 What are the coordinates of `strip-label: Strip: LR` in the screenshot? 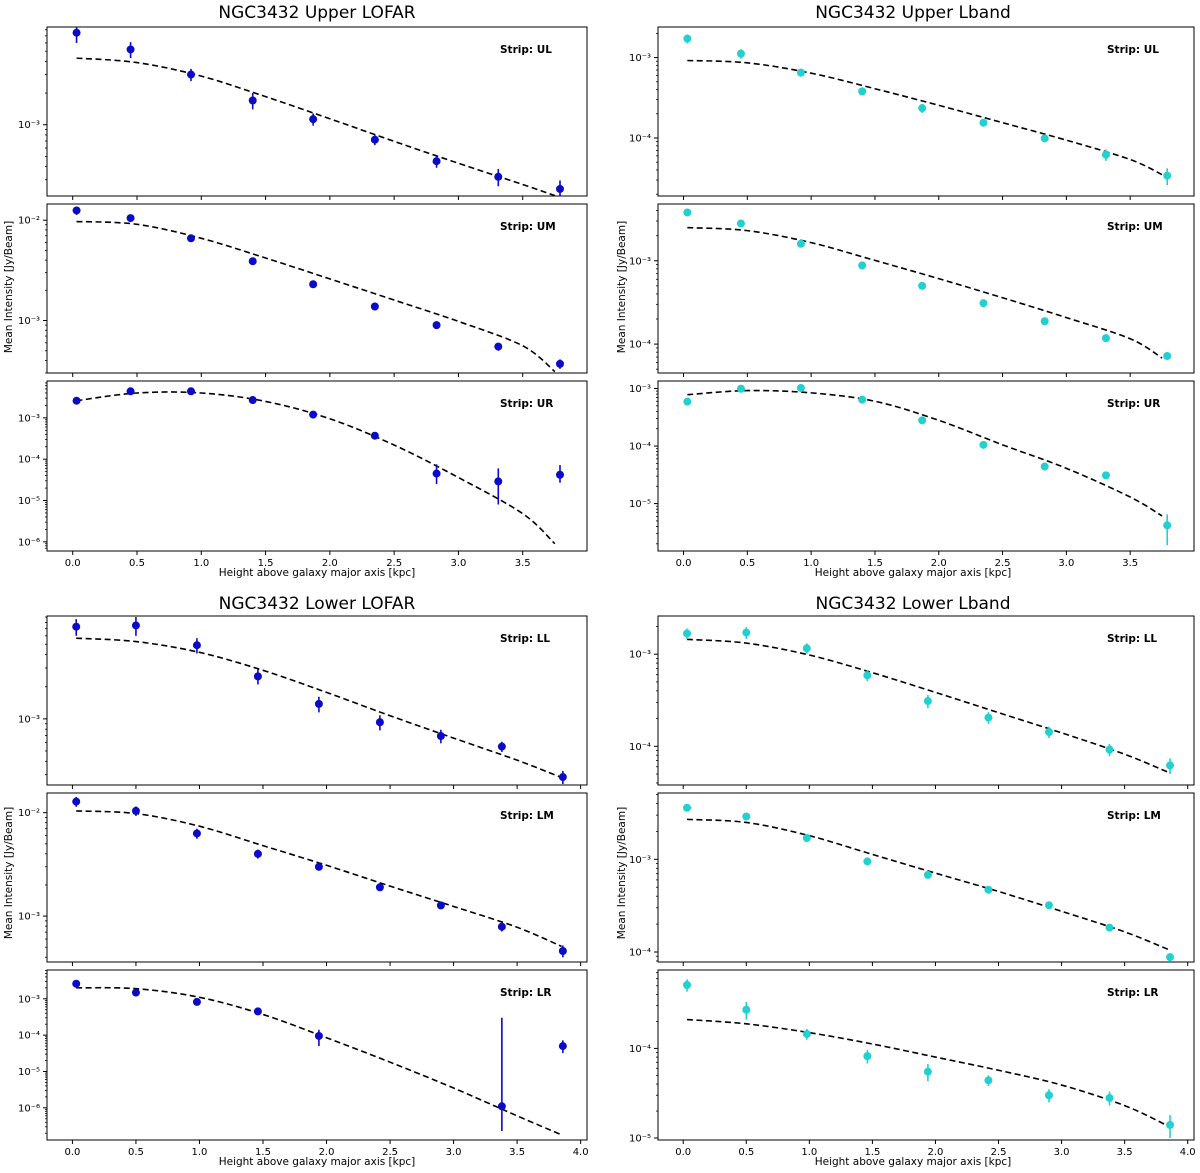 It's located at (526, 993).